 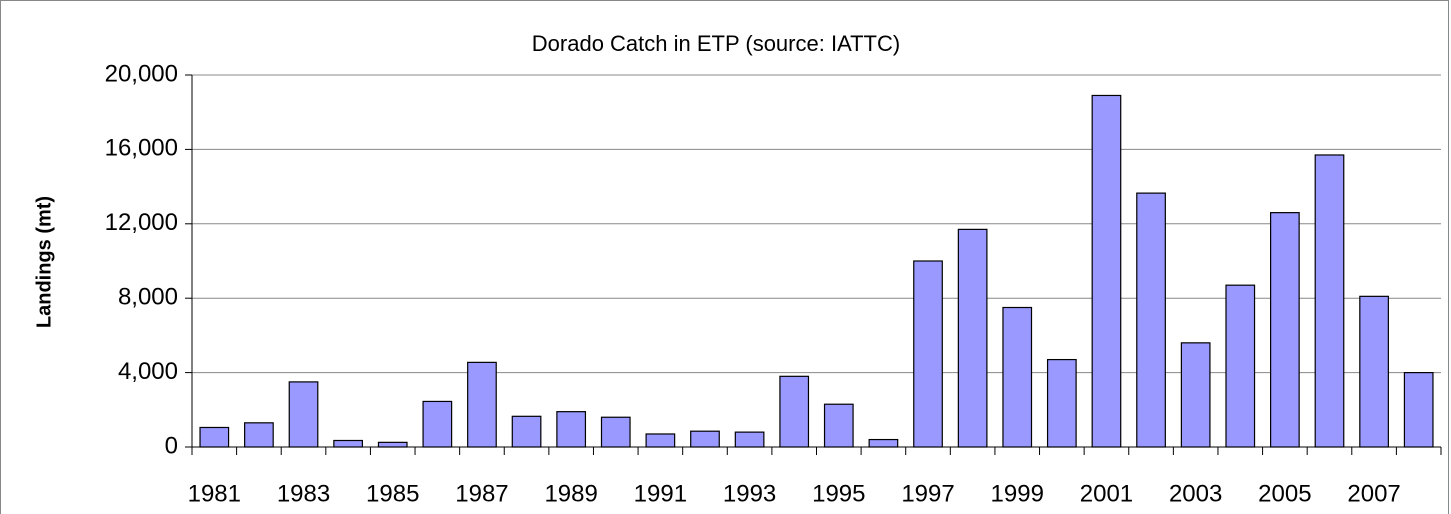 I want to click on y-tick-label: 20,000, so click(x=141, y=73).